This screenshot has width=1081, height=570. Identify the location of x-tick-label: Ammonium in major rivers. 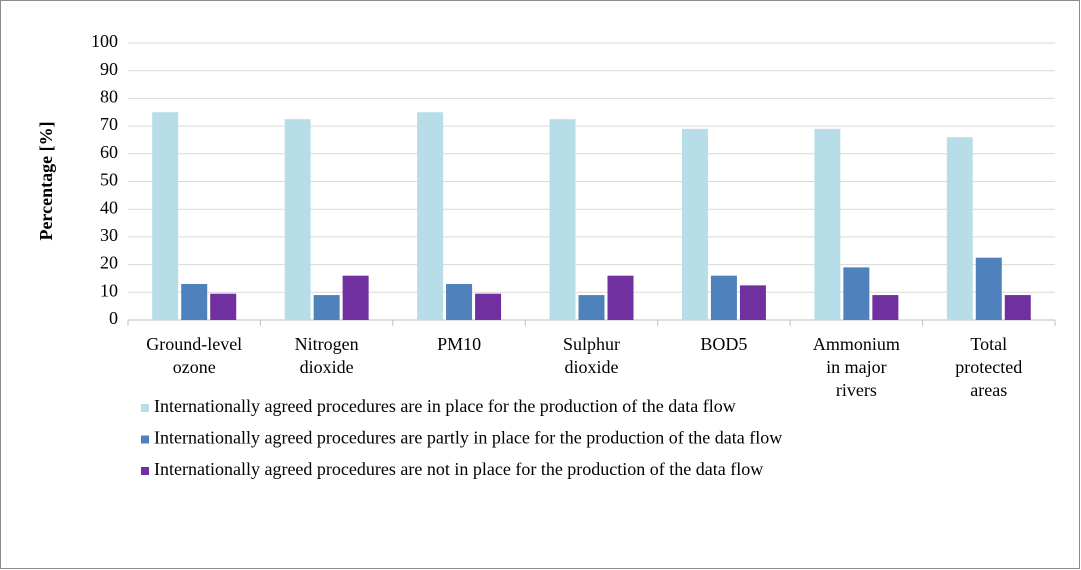
(856, 367).